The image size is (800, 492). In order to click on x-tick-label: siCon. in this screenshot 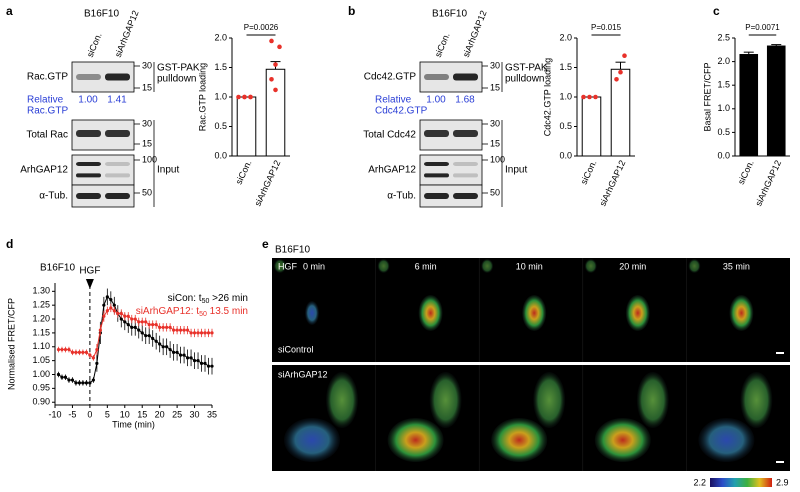, I will do `click(589, 172)`.